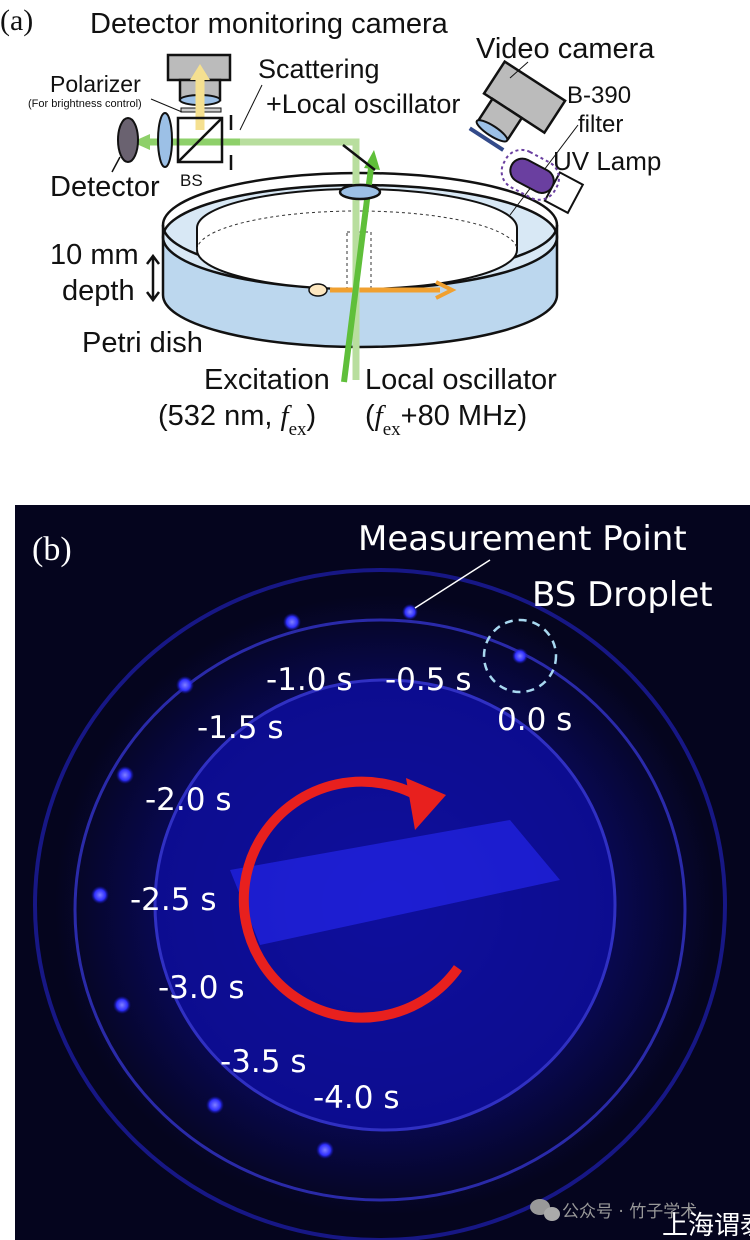  I want to click on local-oscillator-label: Local oscillator, so click(461, 380).